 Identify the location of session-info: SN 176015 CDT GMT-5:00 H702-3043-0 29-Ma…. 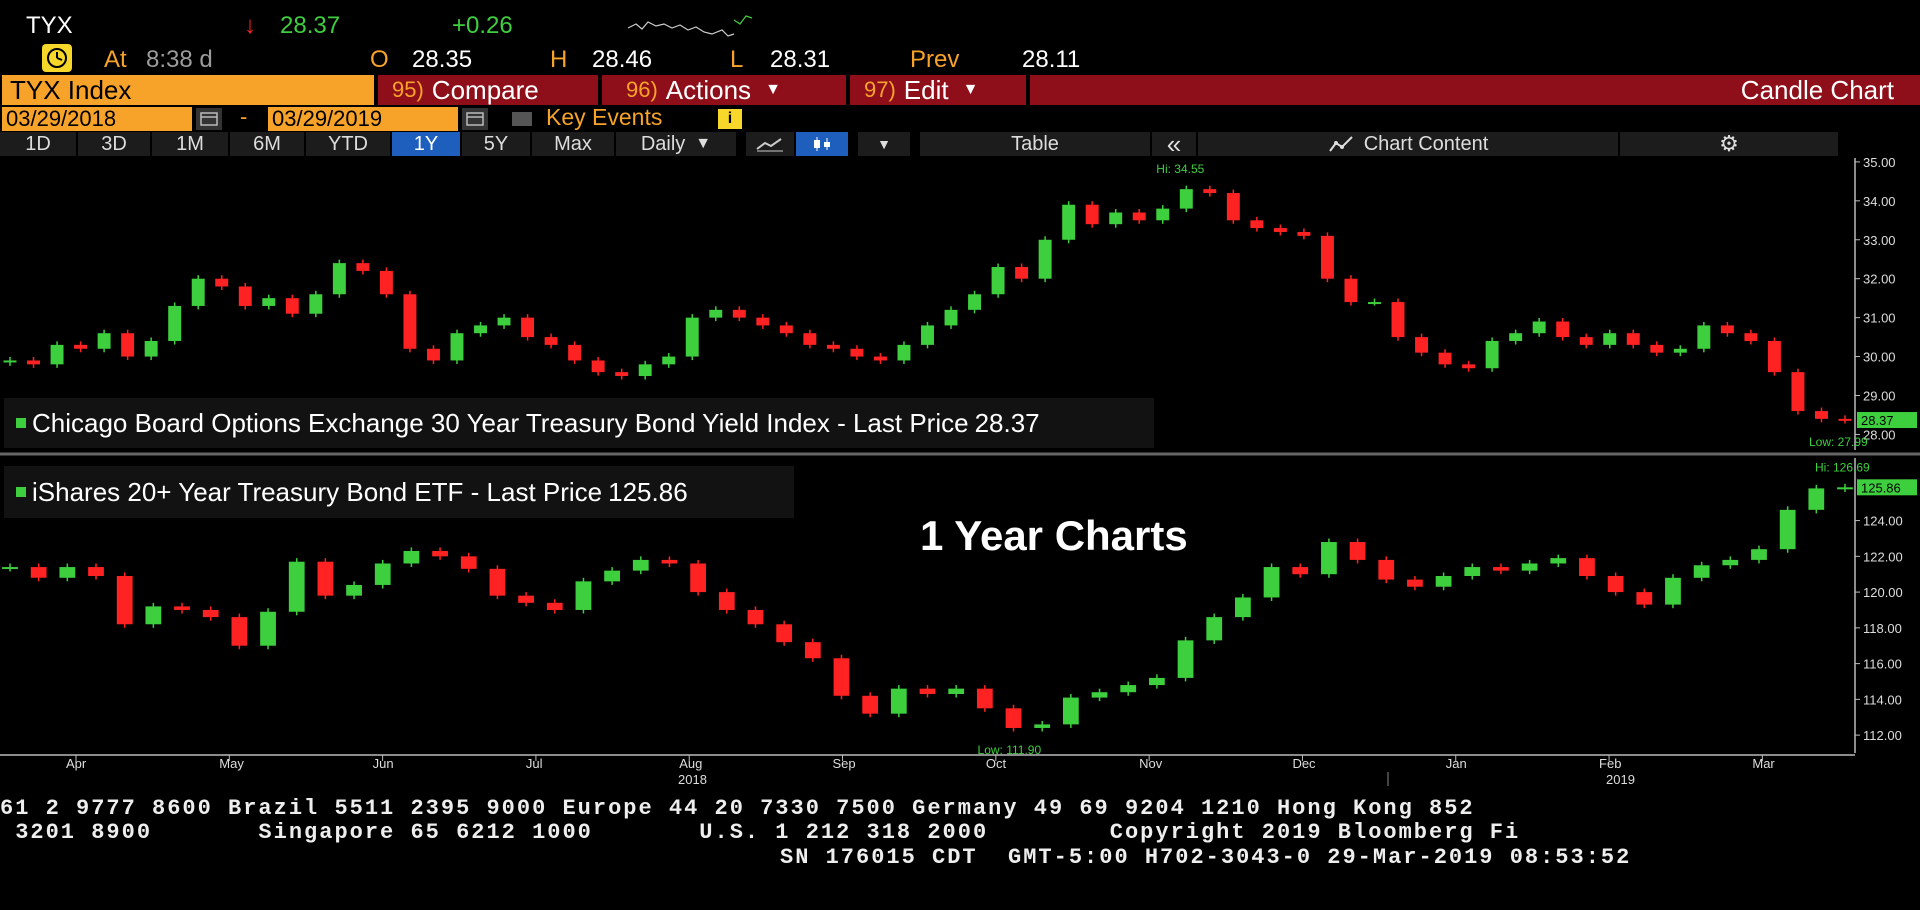
(1206, 857).